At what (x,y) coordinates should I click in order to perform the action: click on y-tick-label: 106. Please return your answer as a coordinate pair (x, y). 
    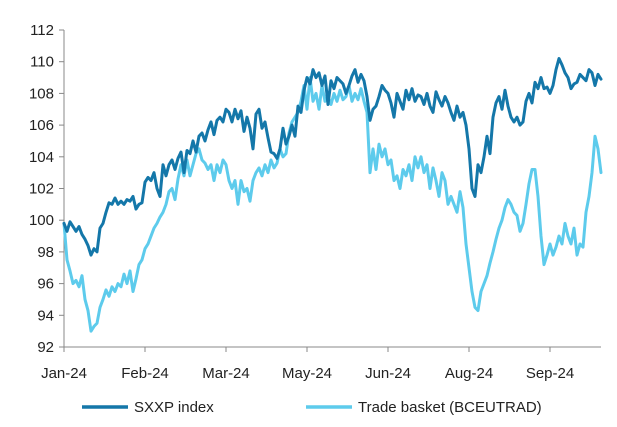
    Looking at the image, I should click on (41, 125).